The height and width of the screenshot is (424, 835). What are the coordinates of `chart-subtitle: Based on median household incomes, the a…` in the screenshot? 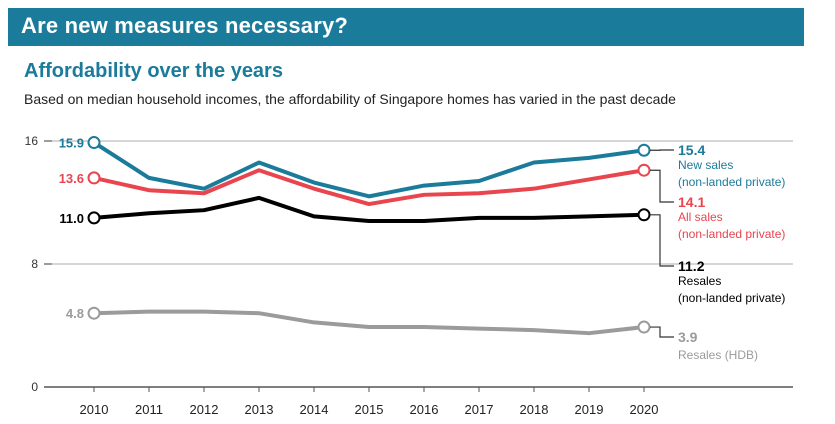 It's located at (350, 99).